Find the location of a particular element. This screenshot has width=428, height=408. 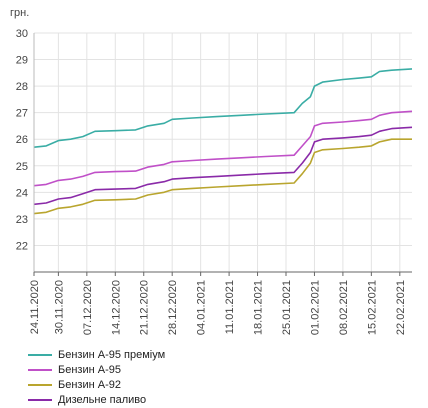

legend-label: Дизельне паливо is located at coordinates (102, 400).